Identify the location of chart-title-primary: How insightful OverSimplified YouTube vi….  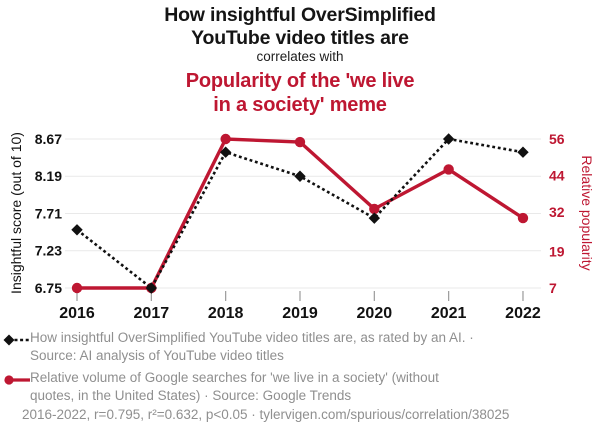
(300, 26).